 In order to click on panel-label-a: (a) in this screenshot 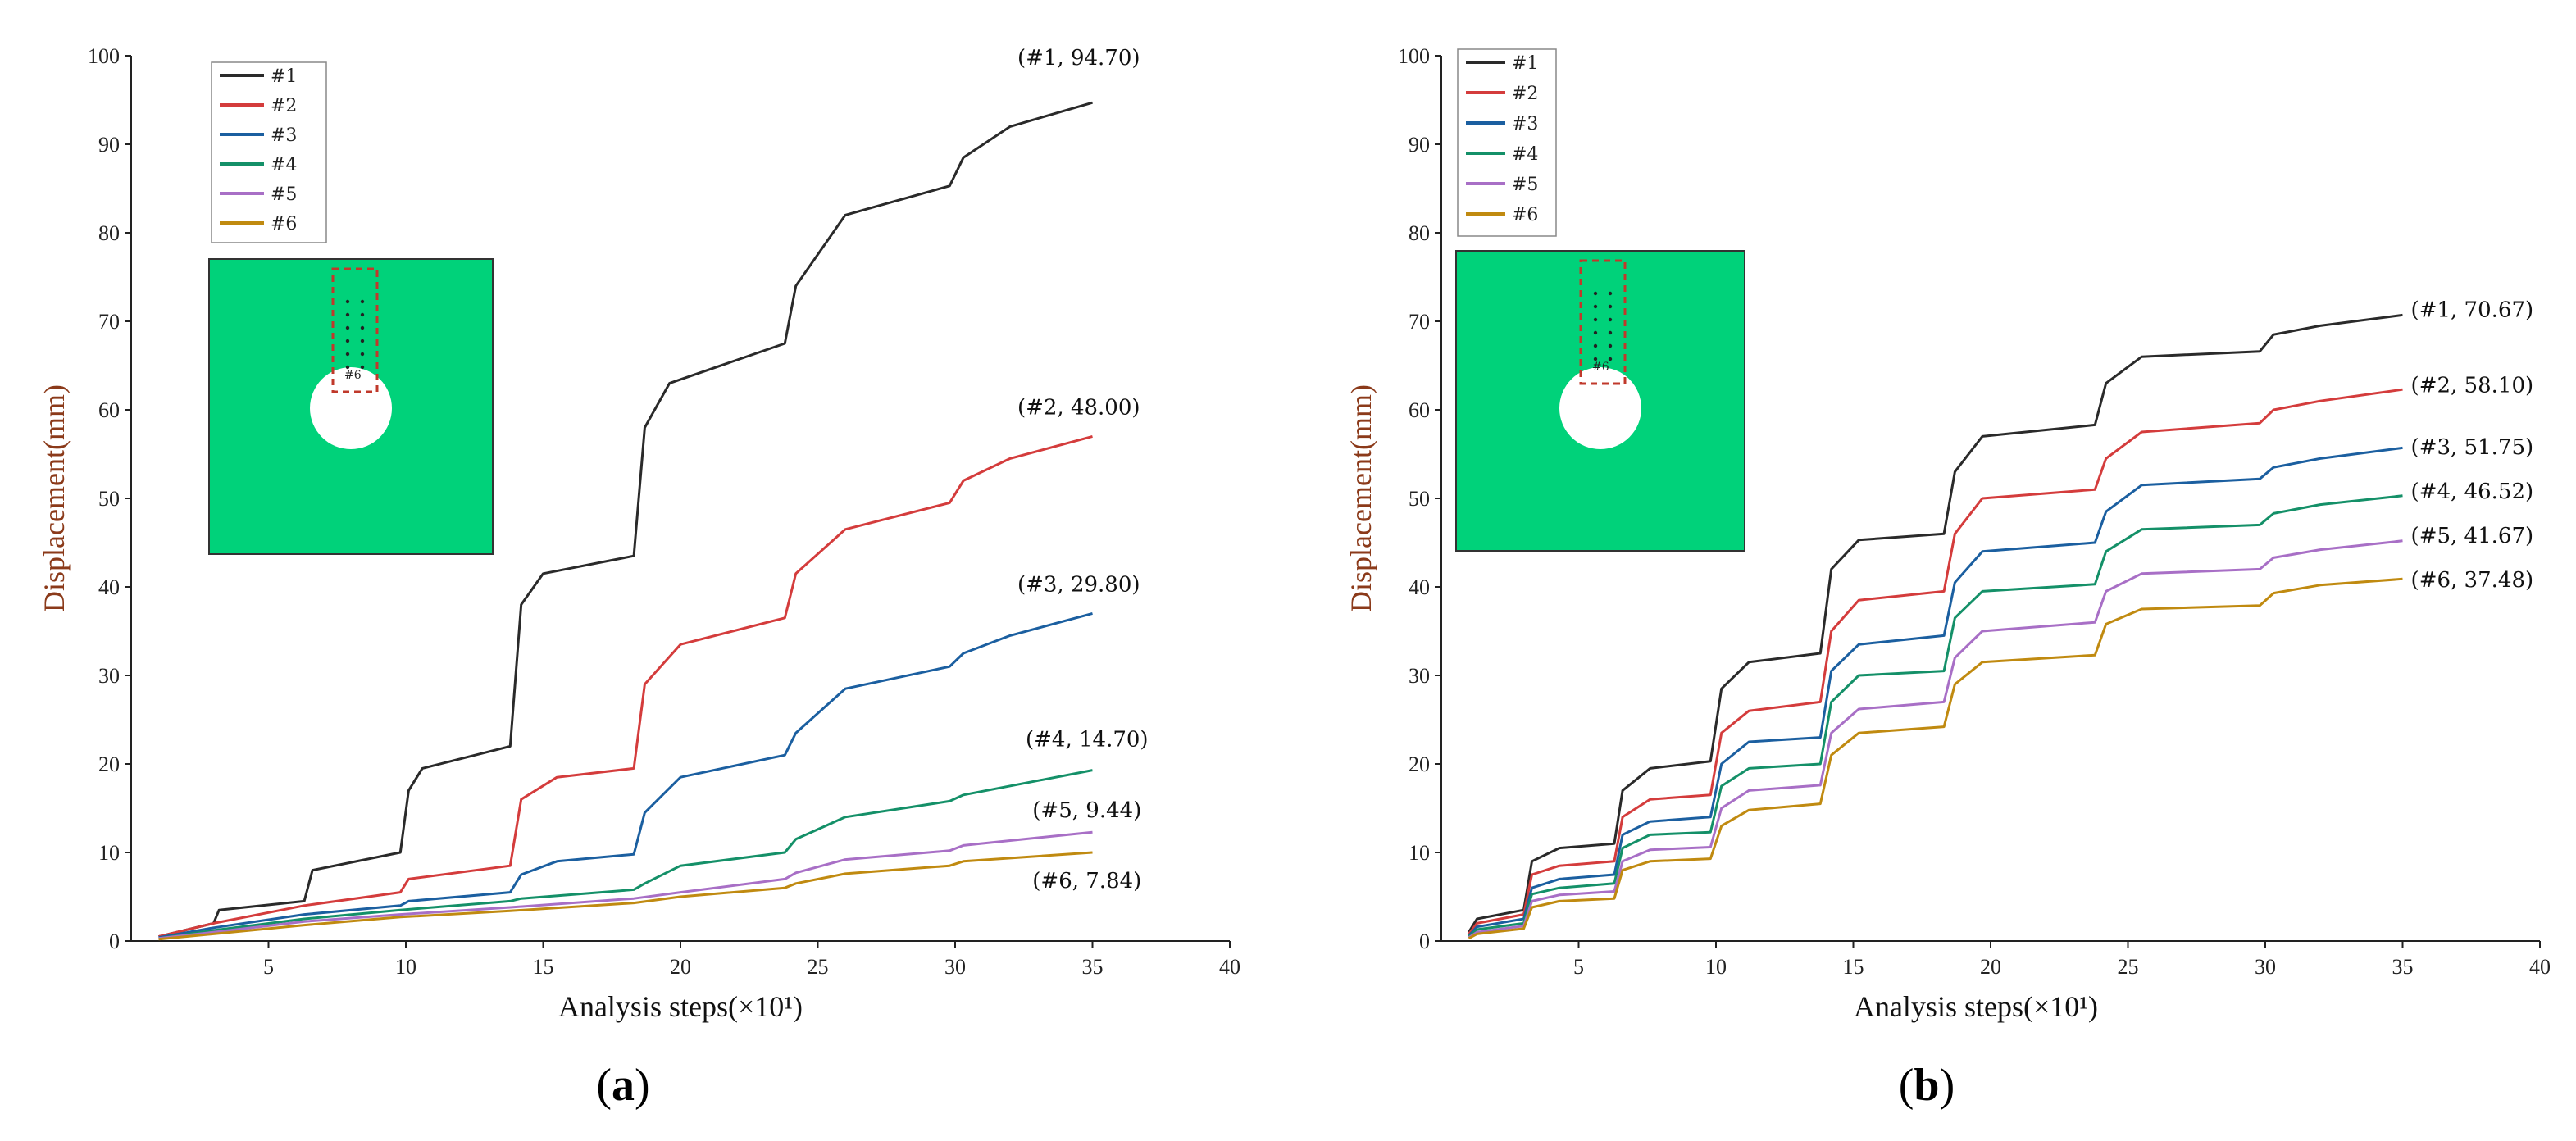, I will do `click(622, 1085)`.